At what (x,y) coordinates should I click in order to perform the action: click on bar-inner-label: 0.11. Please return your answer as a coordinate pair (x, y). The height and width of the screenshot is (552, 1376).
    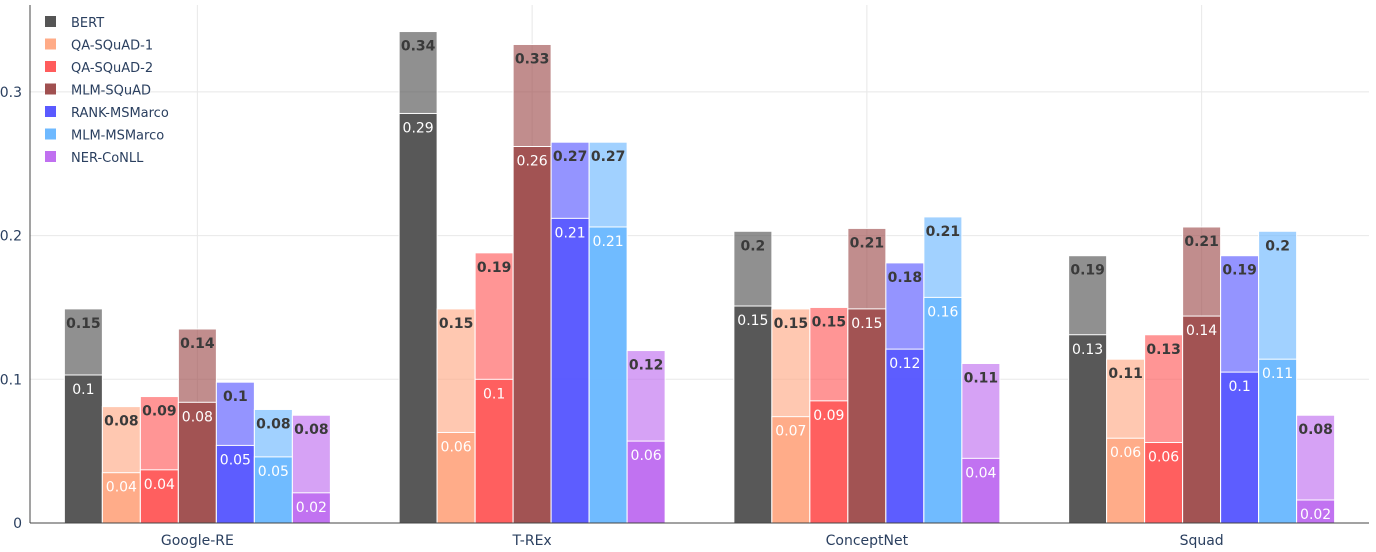
    Looking at the image, I should click on (1277, 374).